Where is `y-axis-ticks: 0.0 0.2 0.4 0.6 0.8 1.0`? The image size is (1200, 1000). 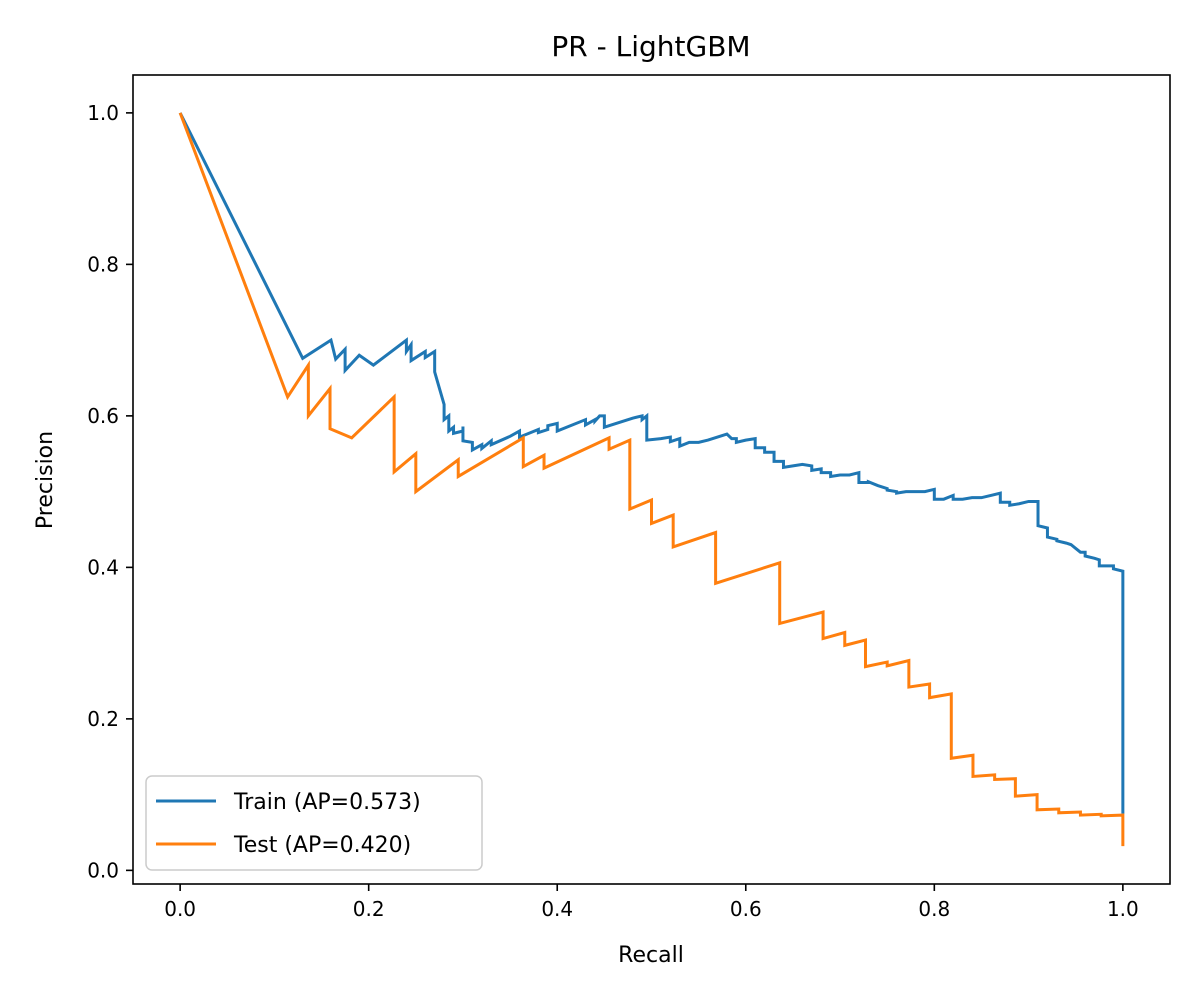 y-axis-ticks: 0.0 0.2 0.4 0.6 0.8 1.0 is located at coordinates (110, 491).